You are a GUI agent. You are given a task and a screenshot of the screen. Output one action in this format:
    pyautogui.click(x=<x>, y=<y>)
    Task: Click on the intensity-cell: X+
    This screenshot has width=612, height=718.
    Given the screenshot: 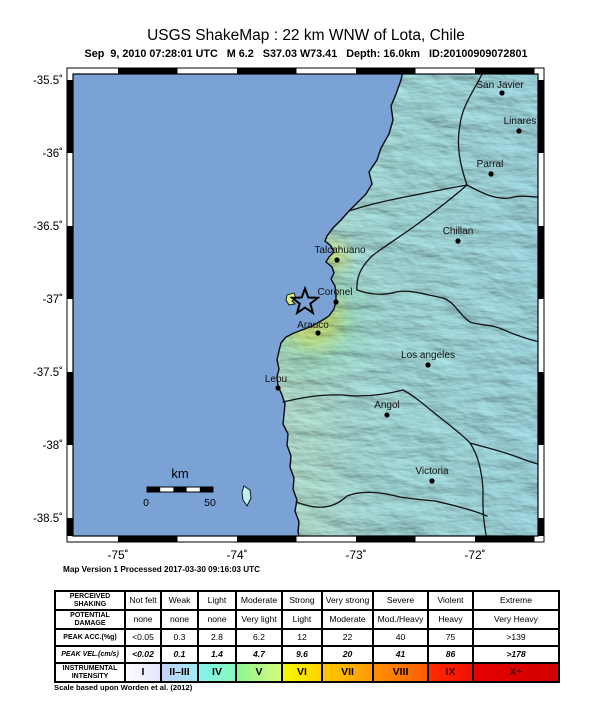 What is the action you would take?
    pyautogui.click(x=516, y=672)
    